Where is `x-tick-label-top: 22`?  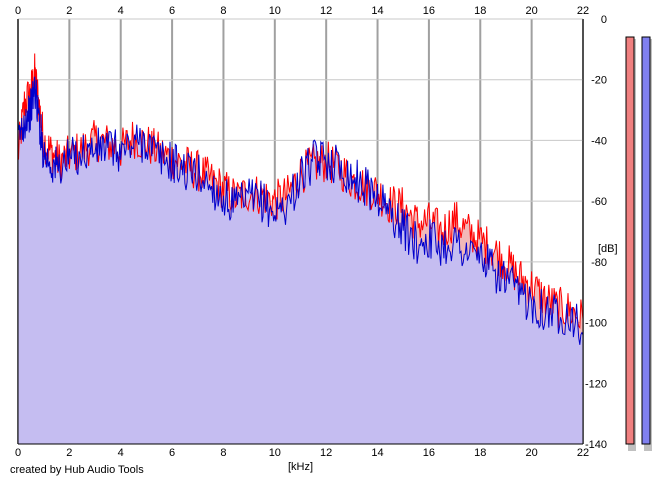 x-tick-label-top: 22 is located at coordinates (583, 11).